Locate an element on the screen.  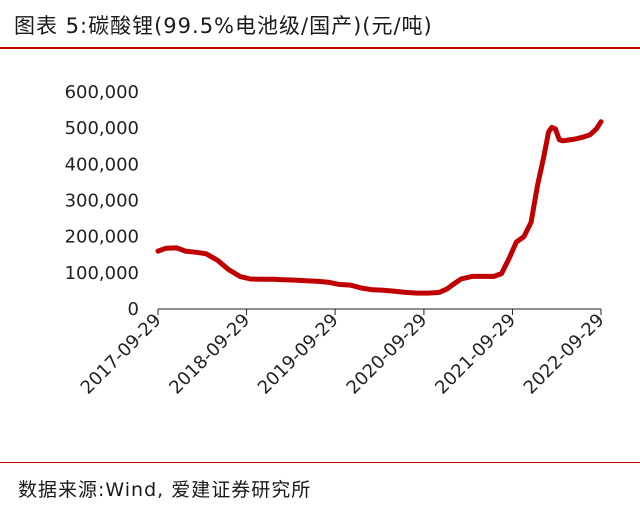
y-tick-label: 0 is located at coordinates (133, 309).